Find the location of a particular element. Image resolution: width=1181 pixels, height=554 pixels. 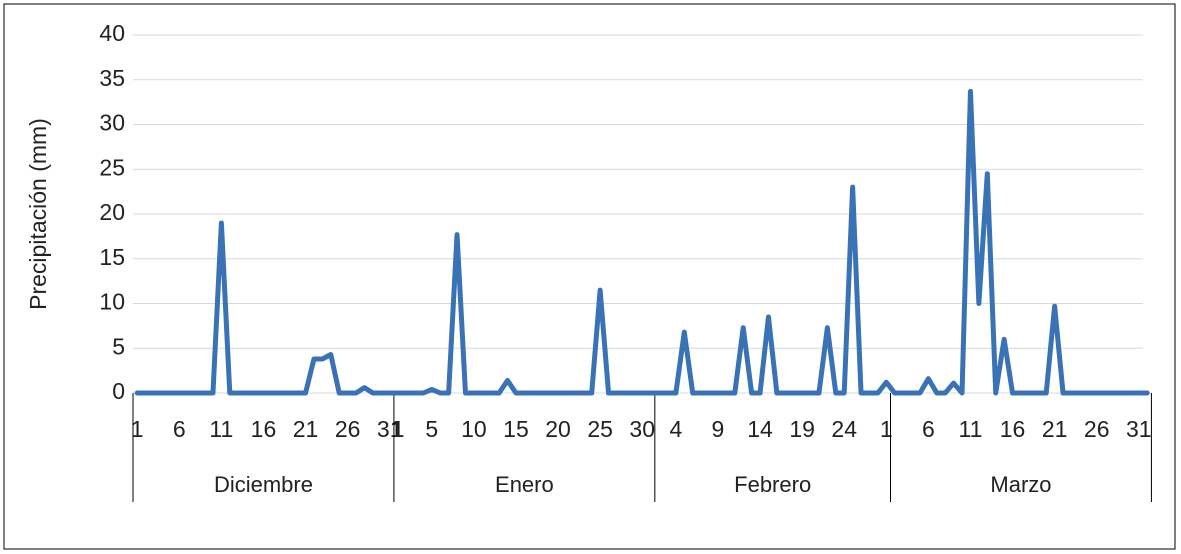

y-axis-label: Precipitación (mm) is located at coordinates (38, 214).